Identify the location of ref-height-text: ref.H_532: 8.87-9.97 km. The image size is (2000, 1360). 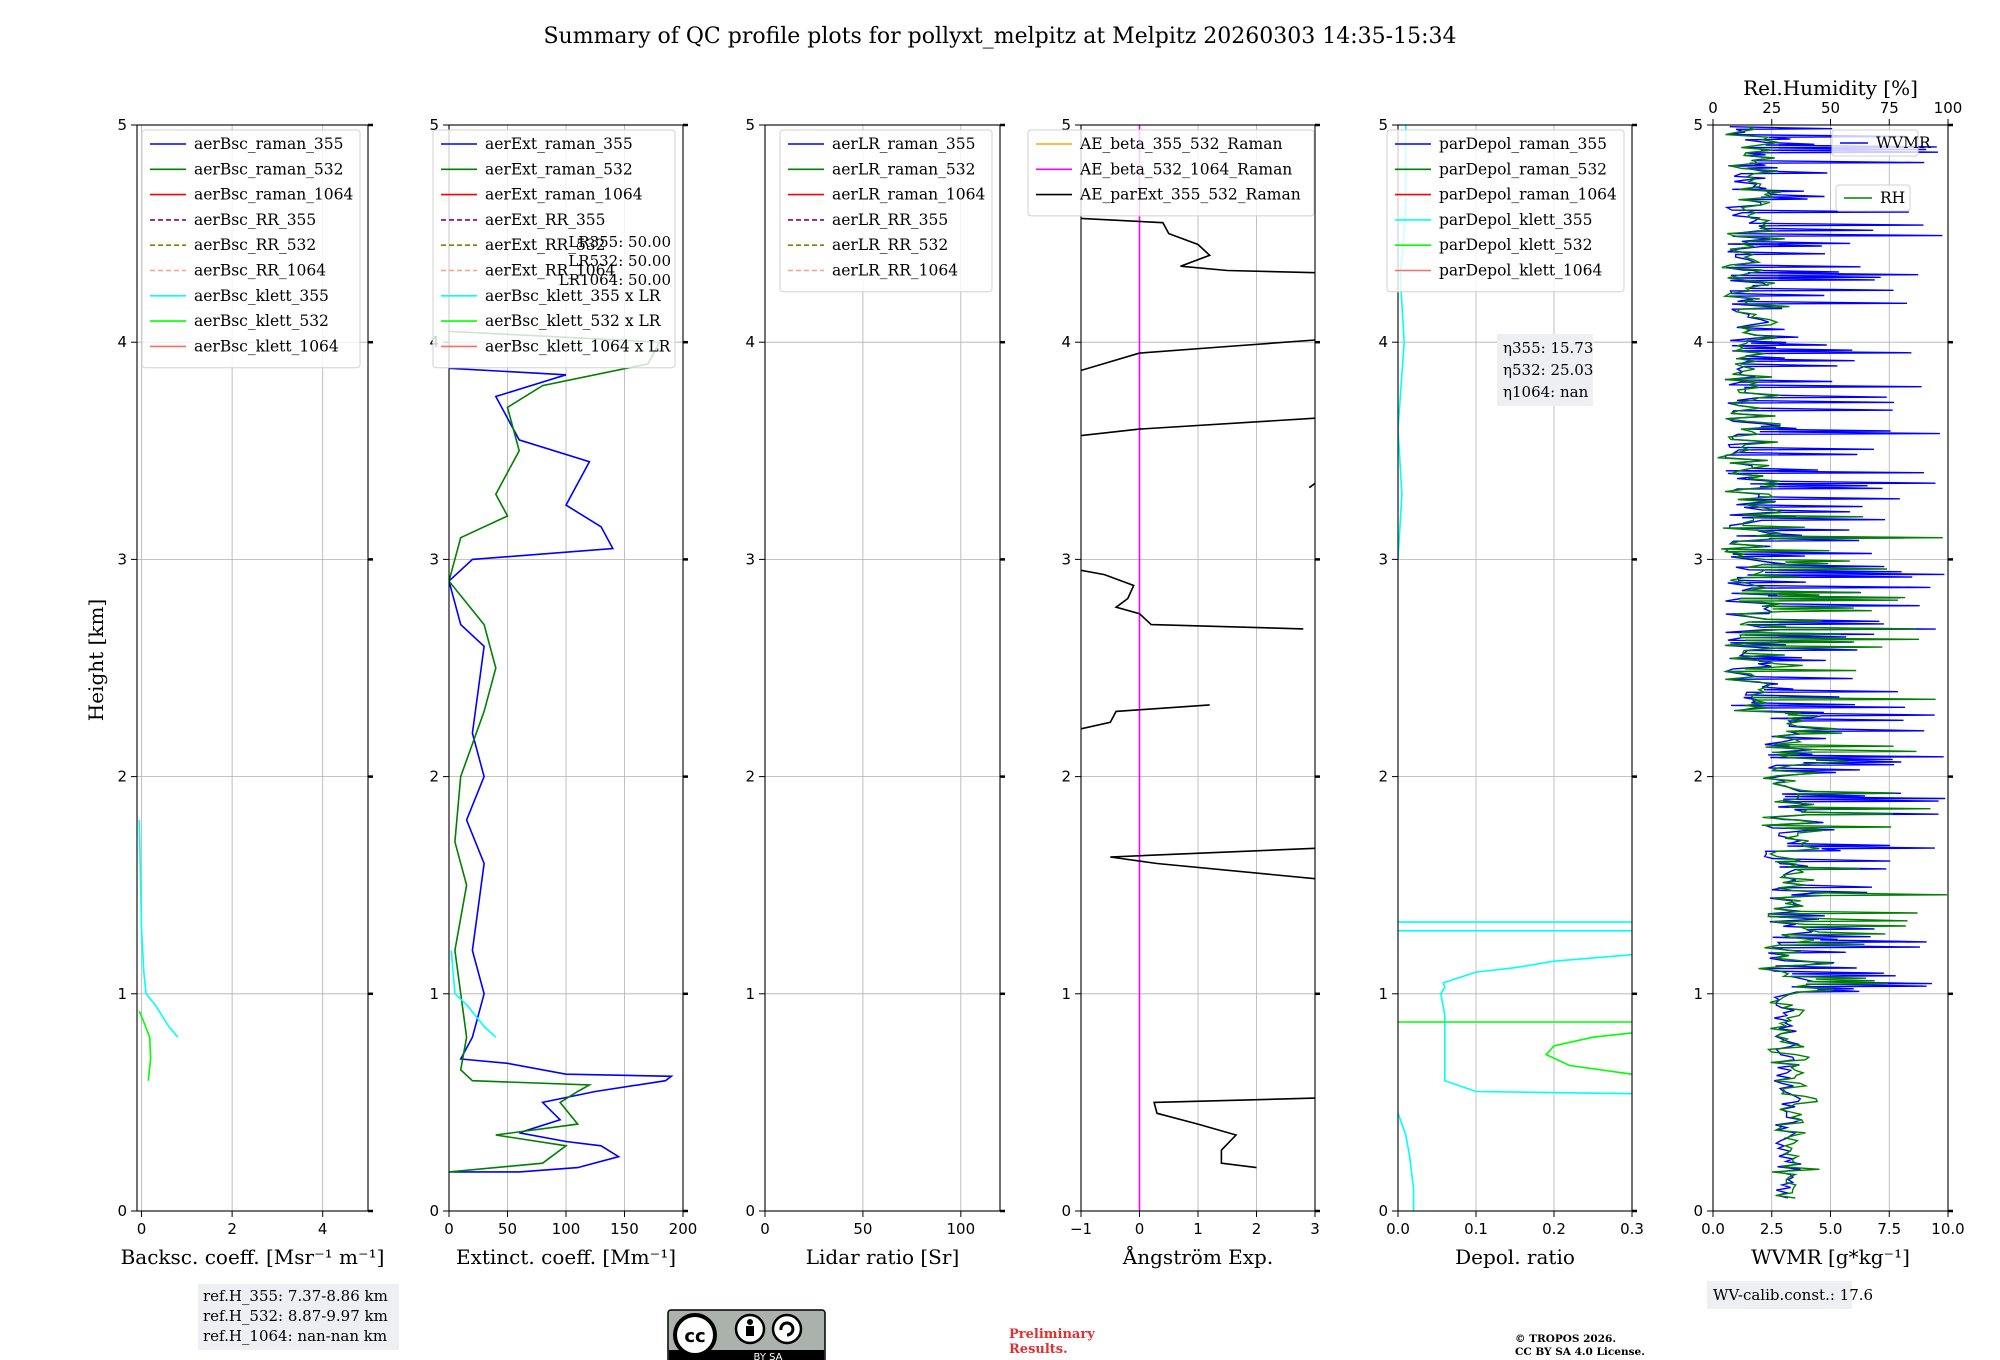
(295, 1316).